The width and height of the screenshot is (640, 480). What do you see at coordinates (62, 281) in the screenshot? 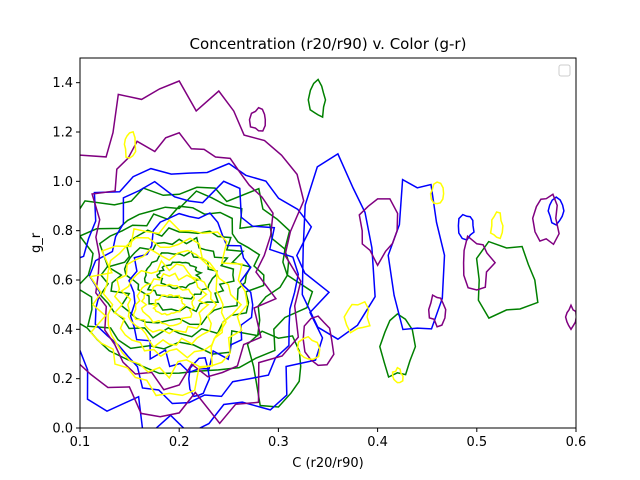
I see `y-tick-label: 0.6` at bounding box center [62, 281].